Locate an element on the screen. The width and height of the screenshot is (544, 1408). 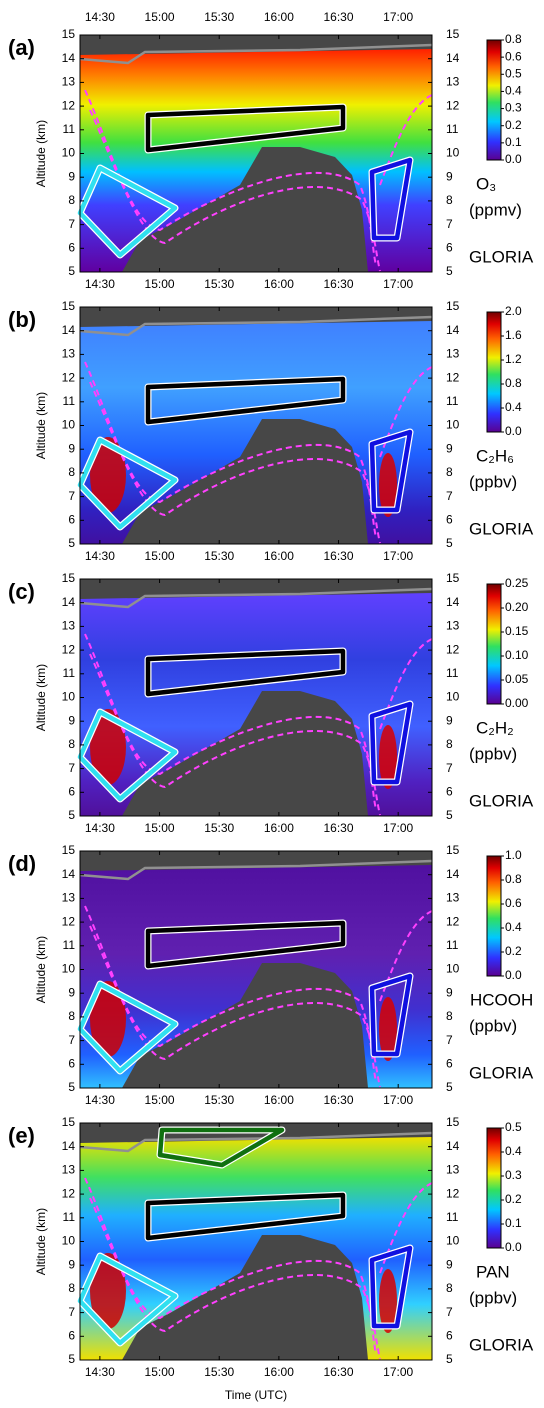
y-tick-label: 6 is located at coordinates (71, 247).